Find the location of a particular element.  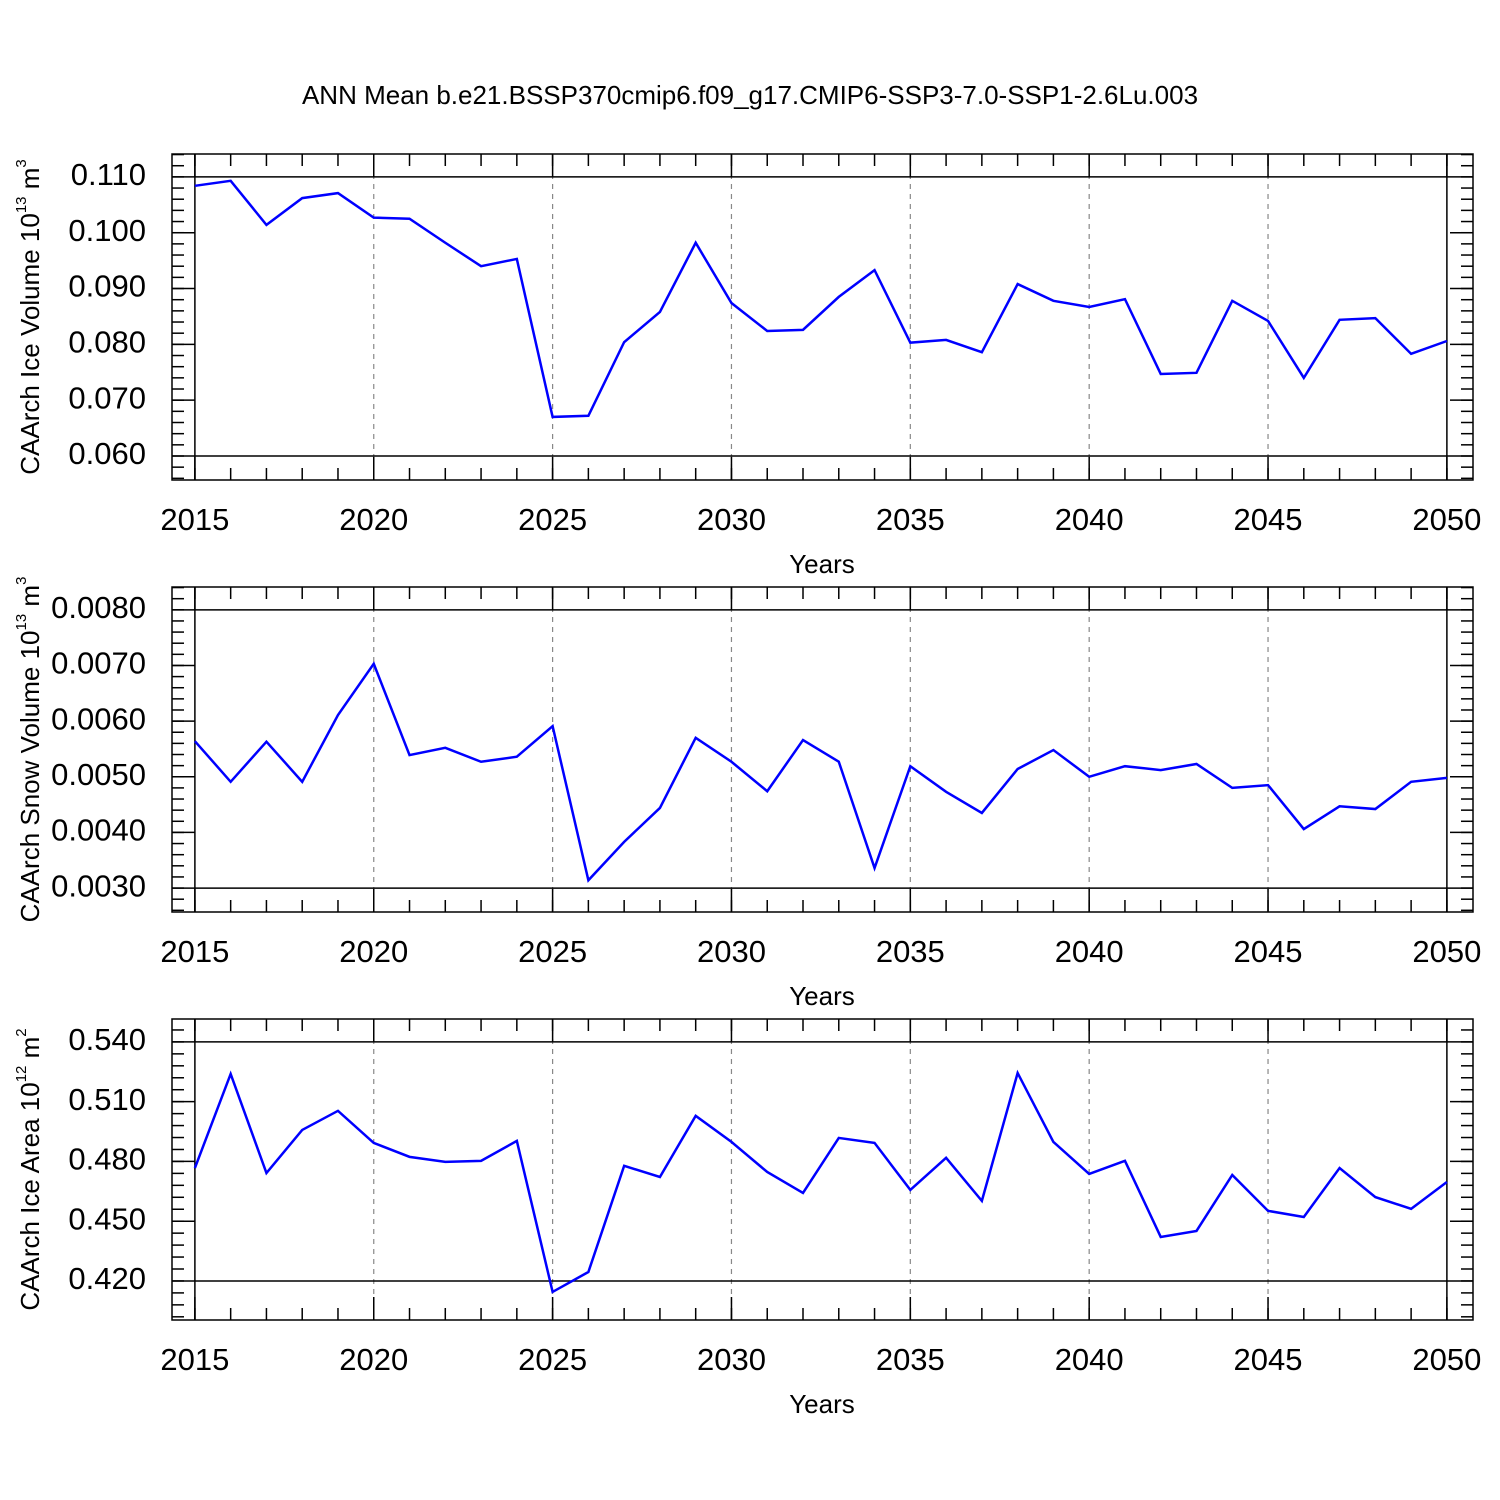

y-axis-label-exponent: 12 is located at coordinates (21, 1074).